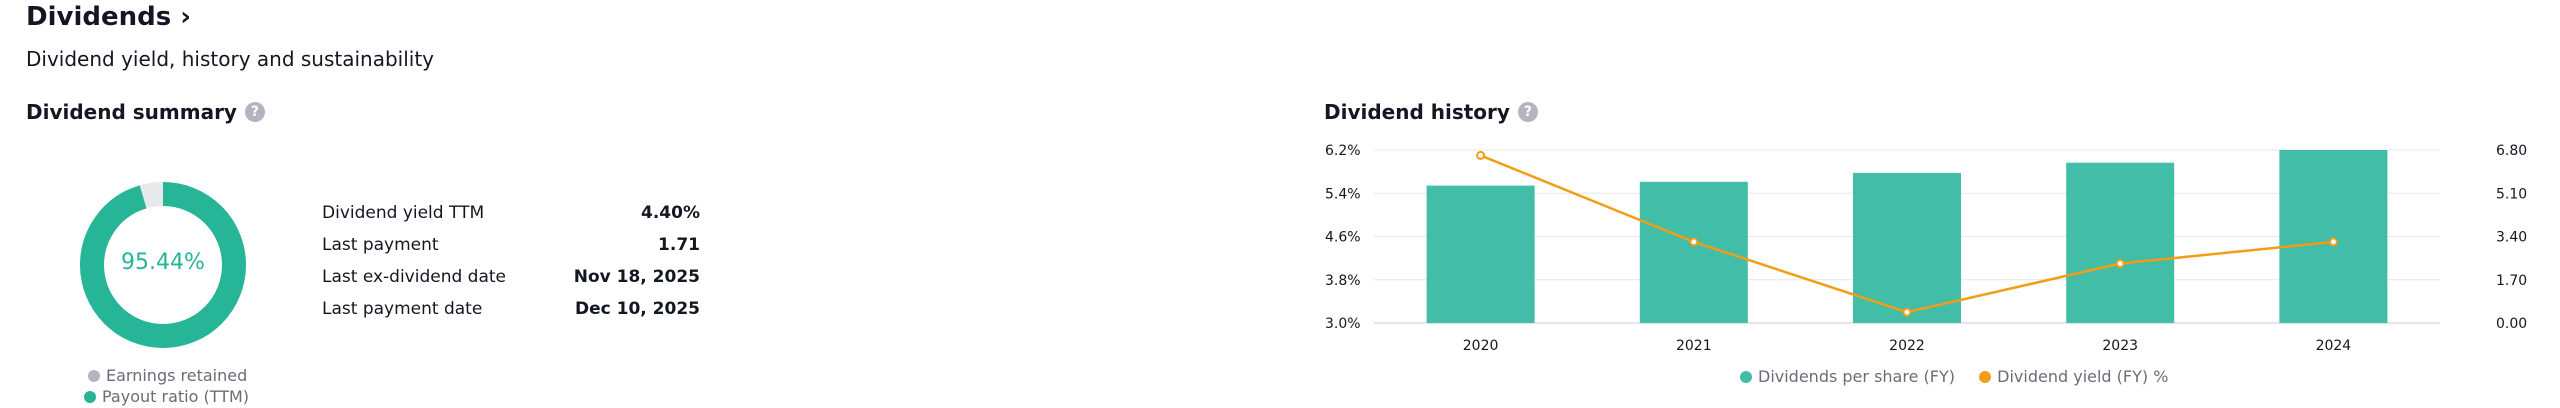 Image resolution: width=2560 pixels, height=408 pixels. I want to click on payout-ratio-value: 95.44%, so click(163, 262).